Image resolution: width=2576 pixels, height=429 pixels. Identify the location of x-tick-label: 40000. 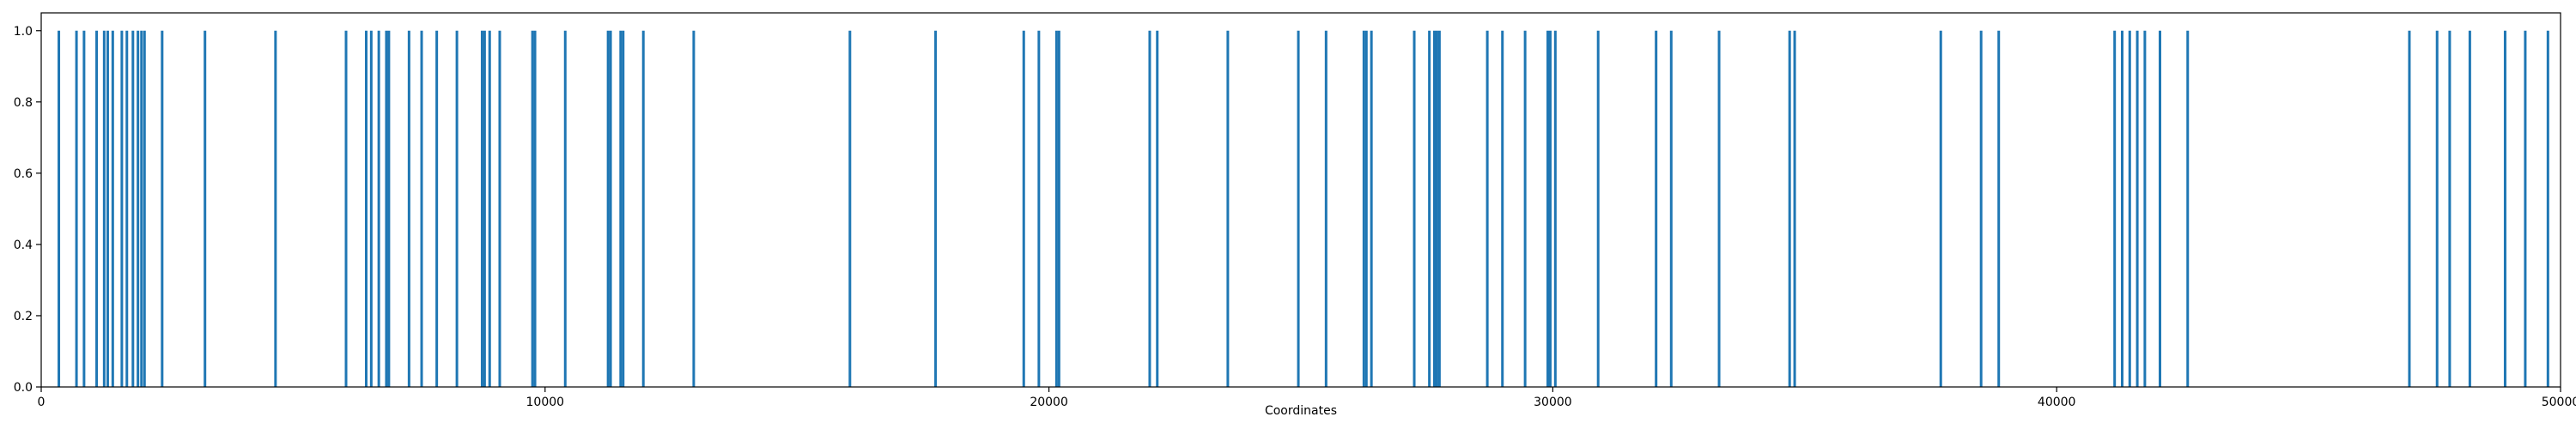
(2057, 402).